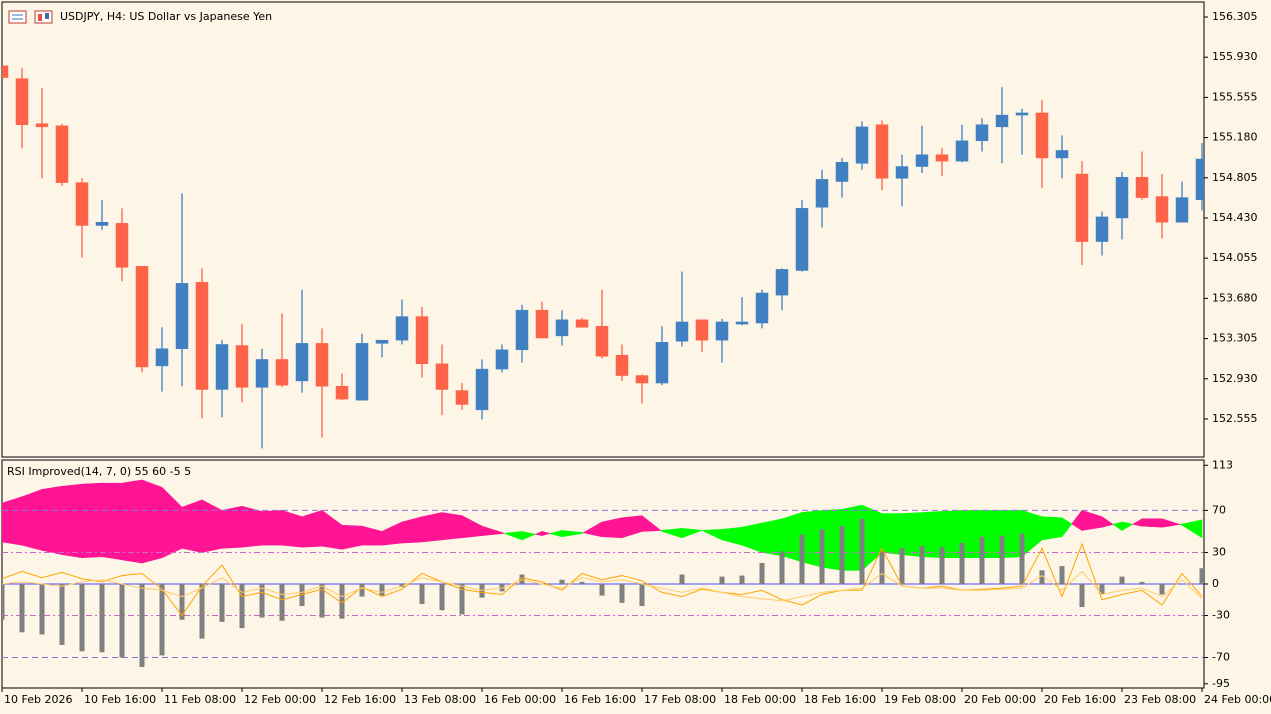 This screenshot has width=1271, height=714. I want to click on y-tick-label: 154.430, so click(1235, 217).